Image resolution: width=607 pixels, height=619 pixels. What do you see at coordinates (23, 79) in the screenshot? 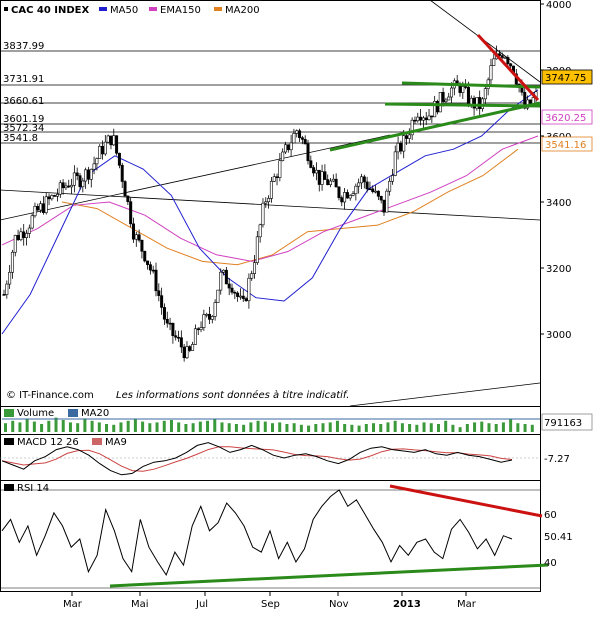
I see `level-label-2: 3731.91` at bounding box center [23, 79].